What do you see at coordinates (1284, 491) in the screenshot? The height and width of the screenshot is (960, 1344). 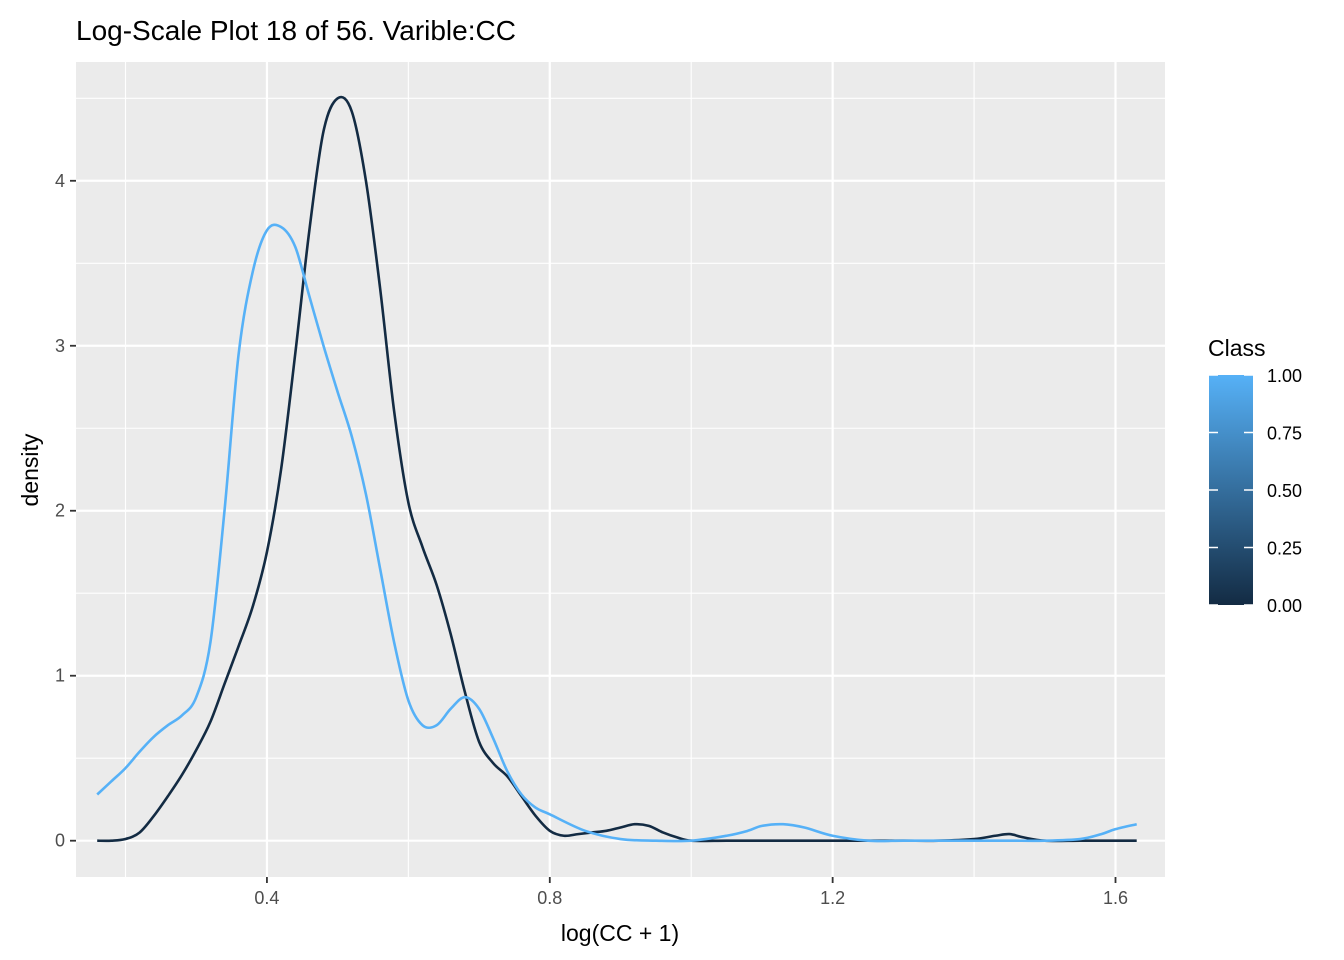 I see `legend-label: 0.50` at bounding box center [1284, 491].